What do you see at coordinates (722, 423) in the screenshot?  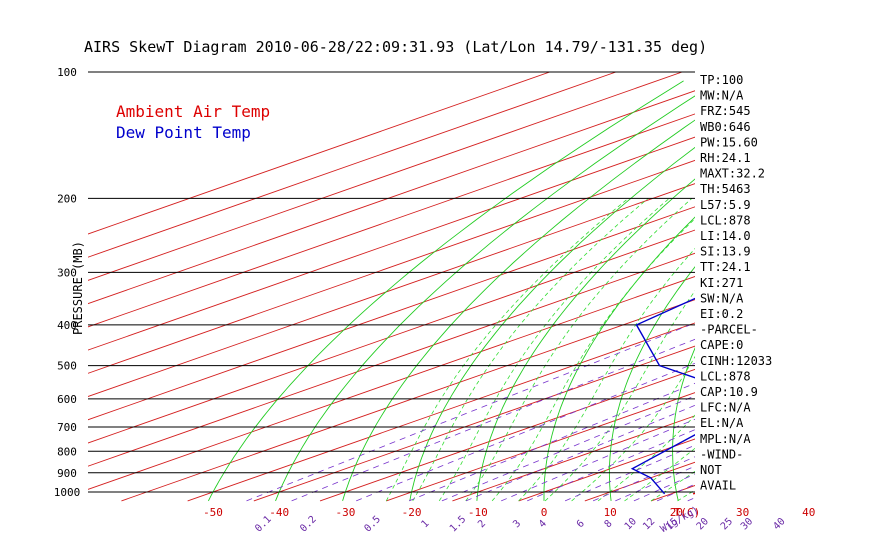 I see `stability-index-label: EL:N/A` at bounding box center [722, 423].